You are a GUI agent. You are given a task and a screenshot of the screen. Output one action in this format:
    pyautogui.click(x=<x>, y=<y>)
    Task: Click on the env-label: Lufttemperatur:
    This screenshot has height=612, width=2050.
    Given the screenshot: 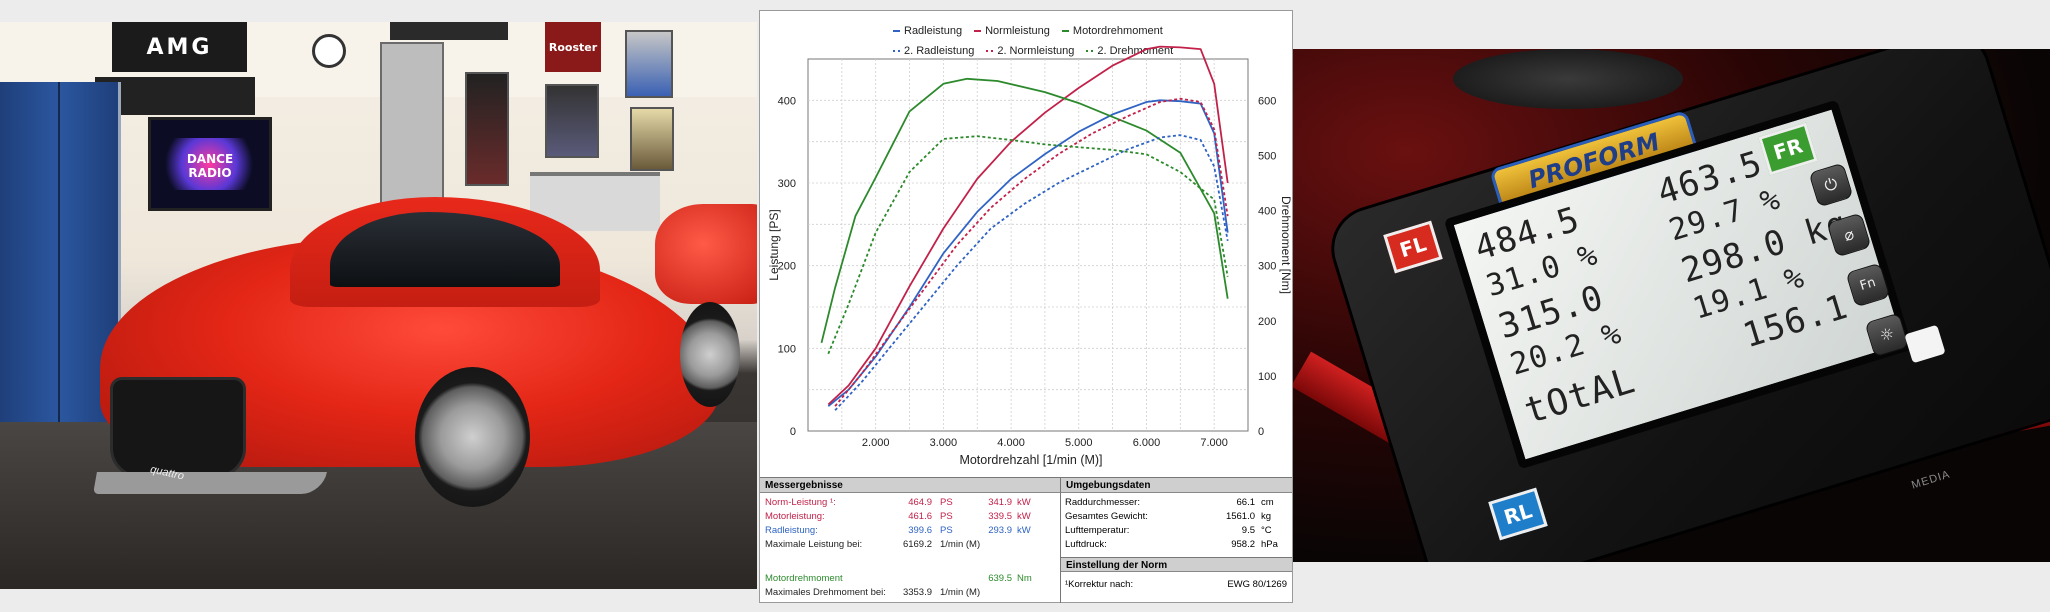 What is the action you would take?
    pyautogui.click(x=1097, y=530)
    